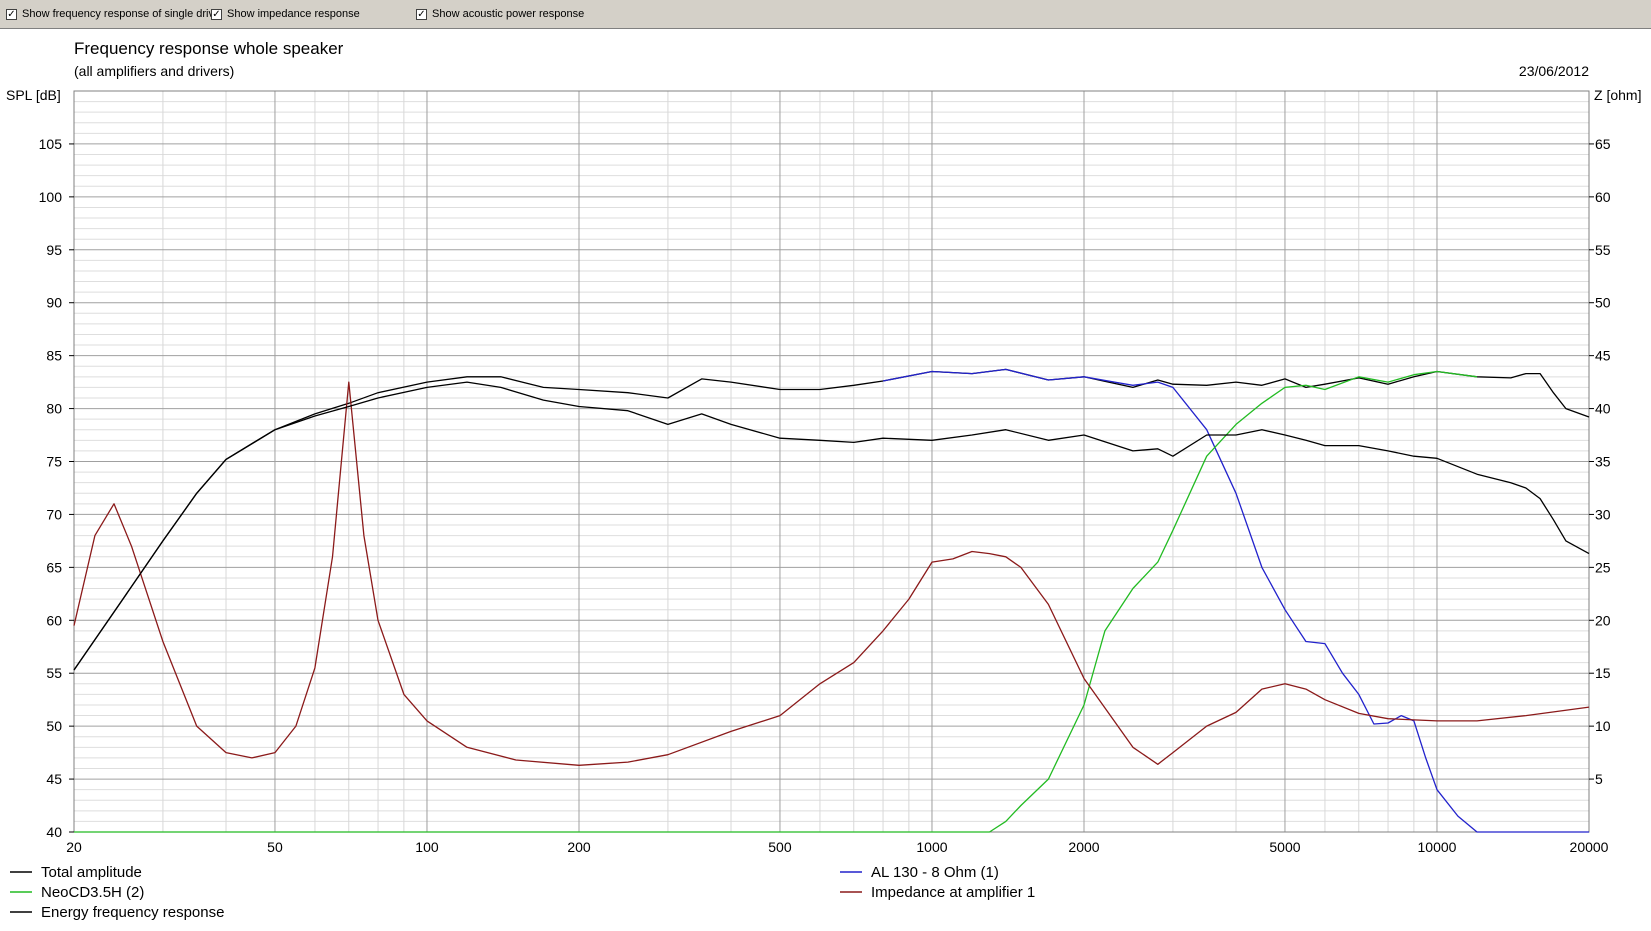 The image size is (1651, 931). What do you see at coordinates (1603, 250) in the screenshot?
I see `y-right-tick-label: 55` at bounding box center [1603, 250].